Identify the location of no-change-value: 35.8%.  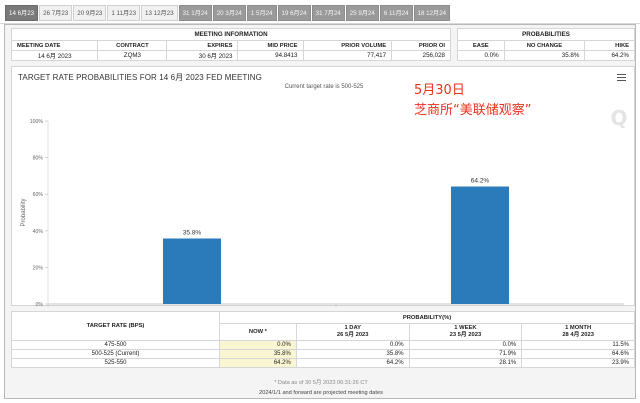
(544, 55).